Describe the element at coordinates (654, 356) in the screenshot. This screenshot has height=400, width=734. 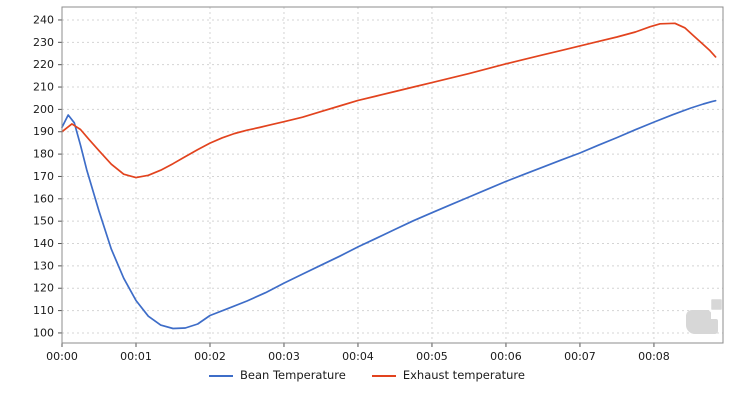
I see `x-tick-label: 00:08` at that location.